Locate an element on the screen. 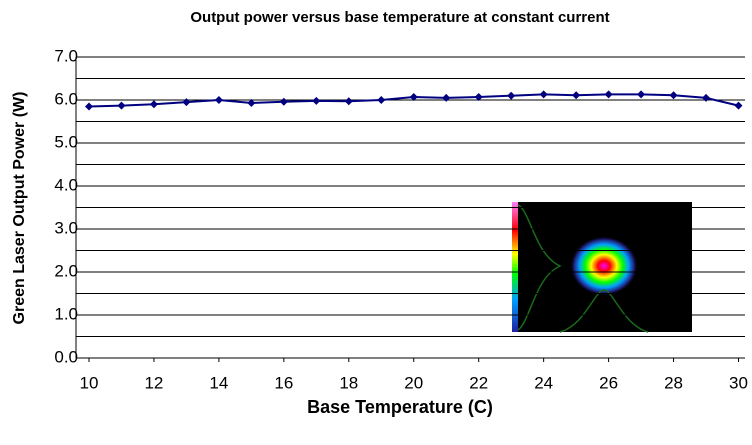 This screenshot has width=752, height=445. y-tick-label: 5.0 is located at coordinates (66, 141).